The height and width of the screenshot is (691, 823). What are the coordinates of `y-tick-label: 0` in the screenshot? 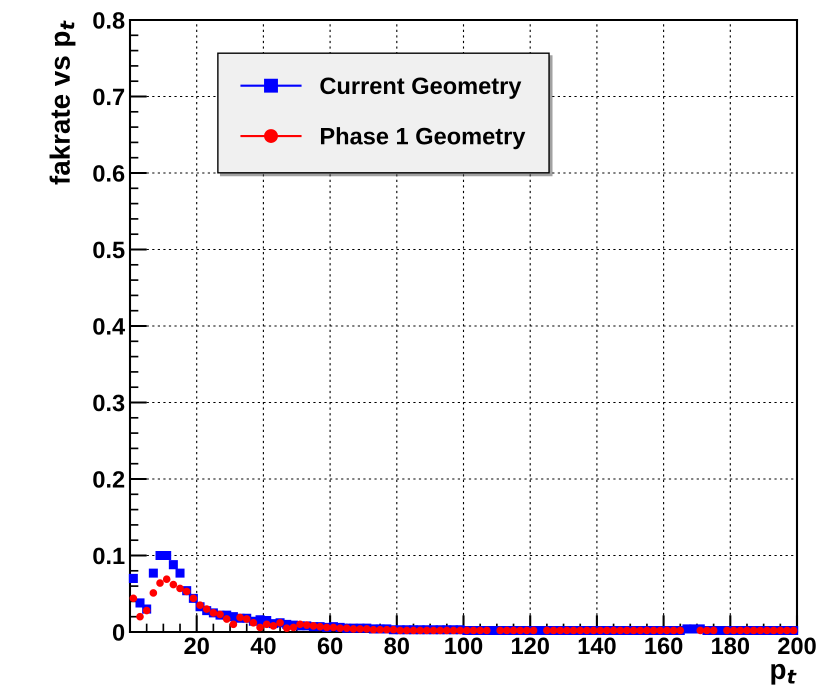 It's located at (118, 632).